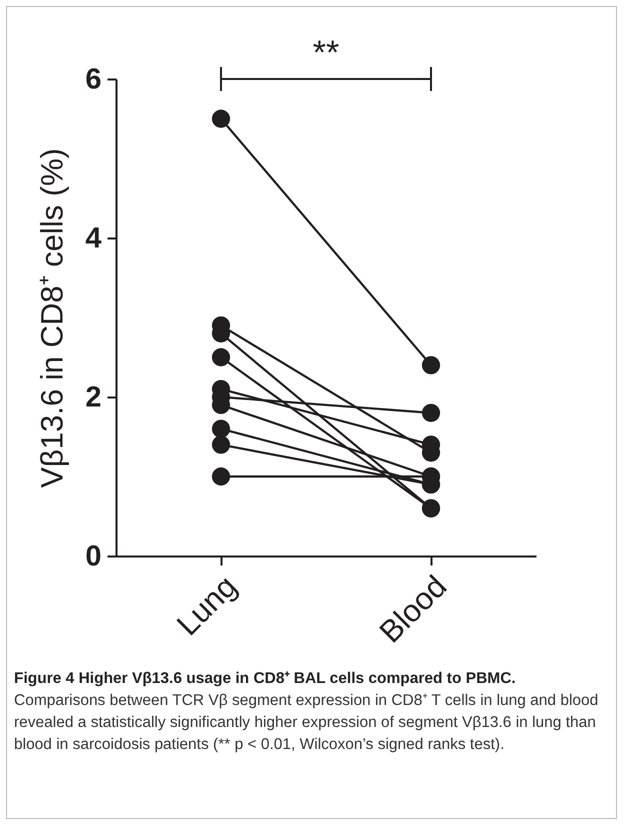  Describe the element at coordinates (93, 238) in the screenshot. I see `y-tick-label: 4` at that location.